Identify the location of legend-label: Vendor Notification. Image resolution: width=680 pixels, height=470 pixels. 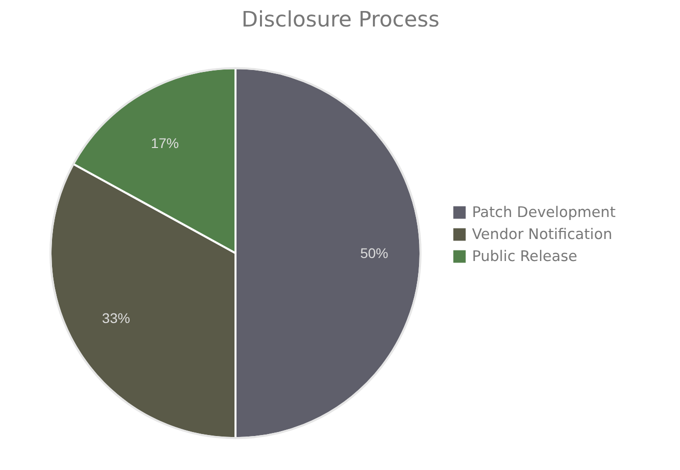
(542, 234).